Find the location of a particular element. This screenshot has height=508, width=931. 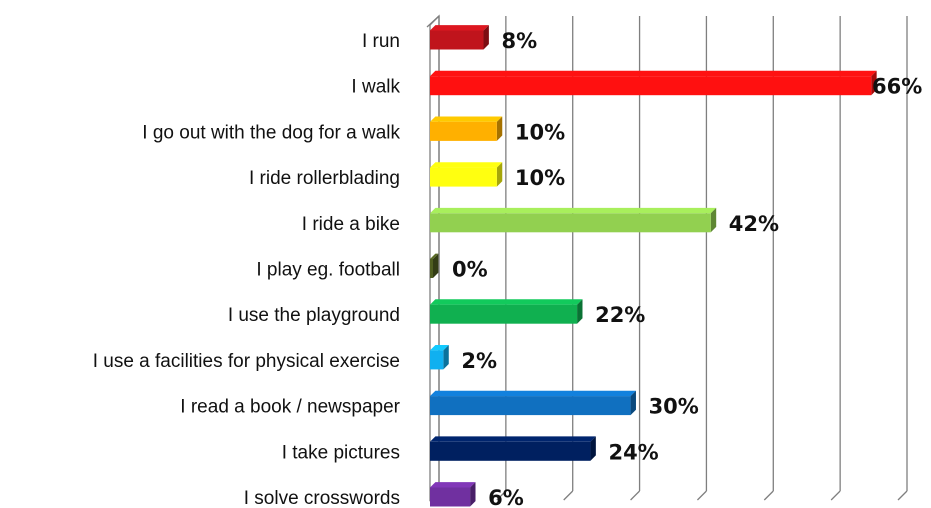

category-label: I use the playground is located at coordinates (314, 315).